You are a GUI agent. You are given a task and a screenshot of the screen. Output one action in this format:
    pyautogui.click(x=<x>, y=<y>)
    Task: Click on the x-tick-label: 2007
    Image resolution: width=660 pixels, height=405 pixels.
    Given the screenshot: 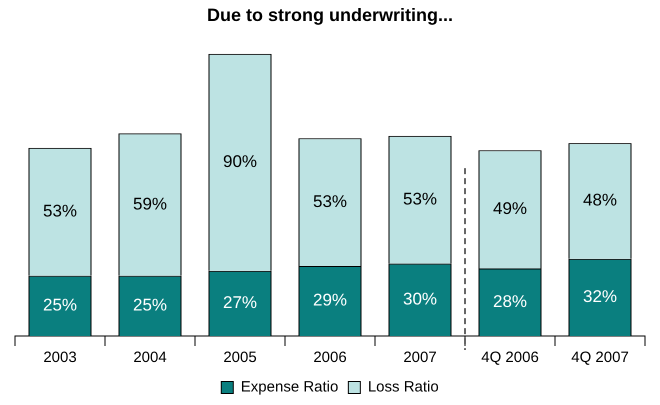 What is the action you would take?
    pyautogui.click(x=420, y=357)
    